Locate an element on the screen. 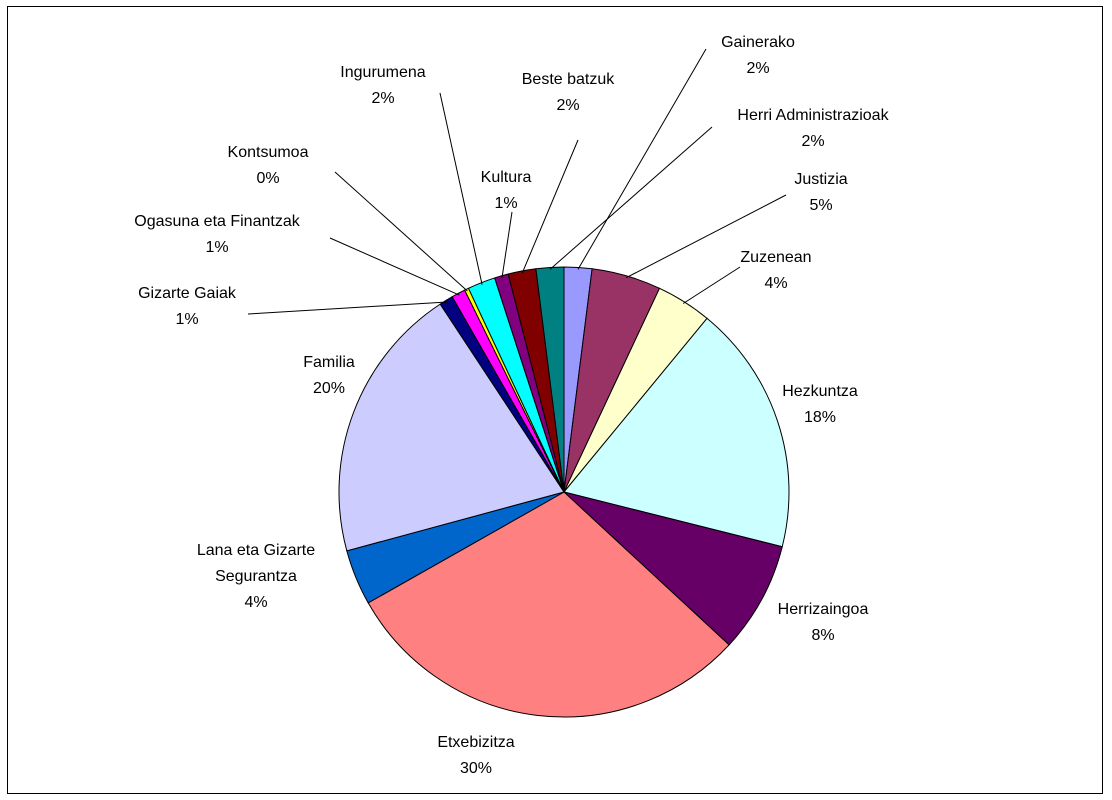 The height and width of the screenshot is (800, 1112). slice-label: Zuzenean 4% is located at coordinates (775, 270).